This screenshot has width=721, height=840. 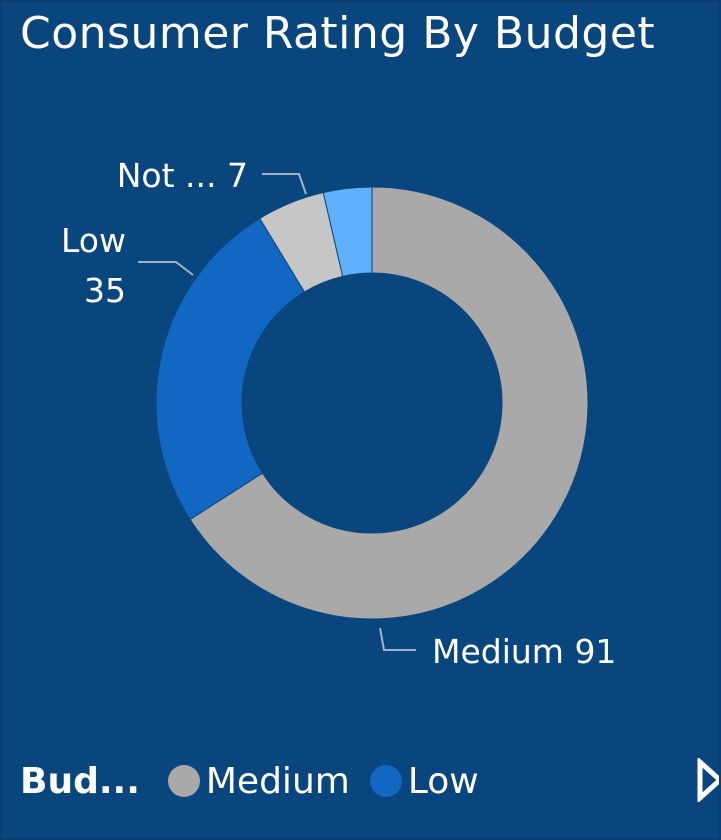 What do you see at coordinates (182, 175) in the screenshot?
I see `data-label-not: Not ... 7` at bounding box center [182, 175].